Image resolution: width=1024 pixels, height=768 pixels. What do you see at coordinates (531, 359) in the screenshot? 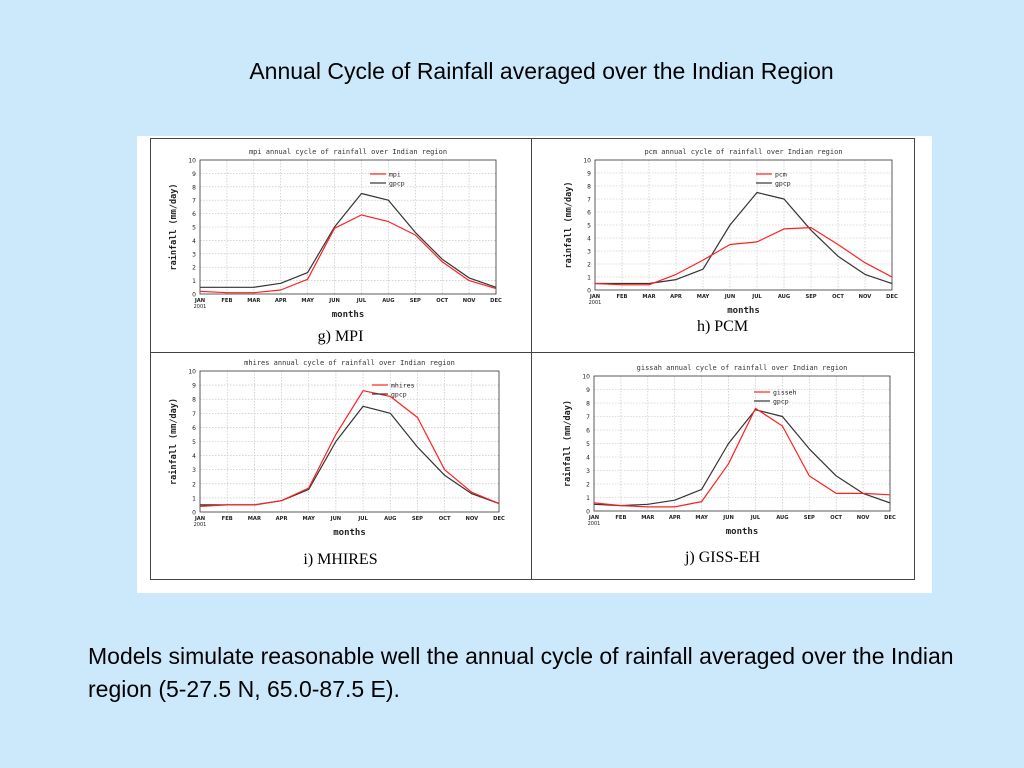
I see `figure-divider-vertical` at bounding box center [531, 359].